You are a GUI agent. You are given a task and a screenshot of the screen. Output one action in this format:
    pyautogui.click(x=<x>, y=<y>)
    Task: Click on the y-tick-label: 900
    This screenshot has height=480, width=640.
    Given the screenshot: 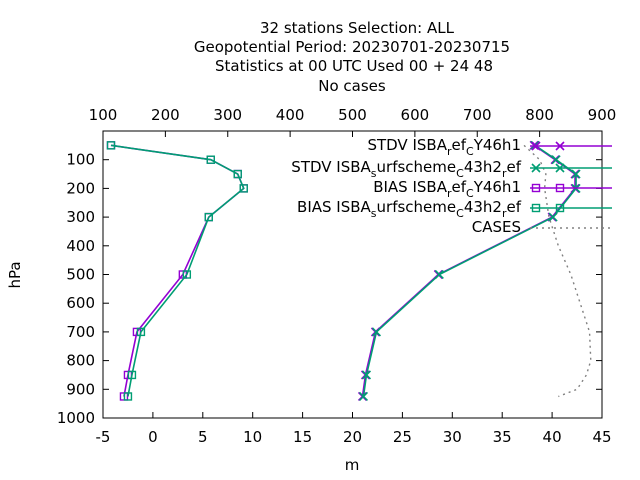 What is the action you would take?
    pyautogui.click(x=80, y=389)
    